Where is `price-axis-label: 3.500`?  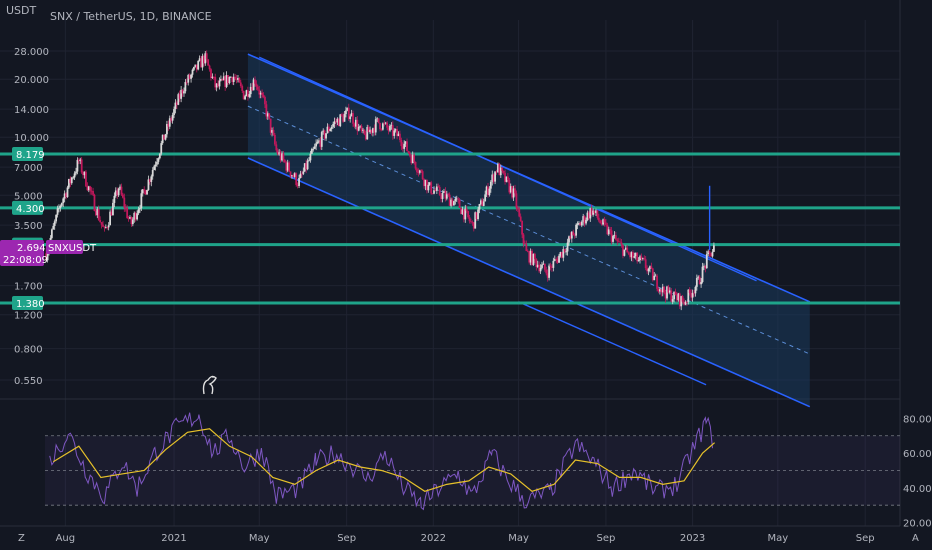 price-axis-label: 3.500 is located at coordinates (28, 226).